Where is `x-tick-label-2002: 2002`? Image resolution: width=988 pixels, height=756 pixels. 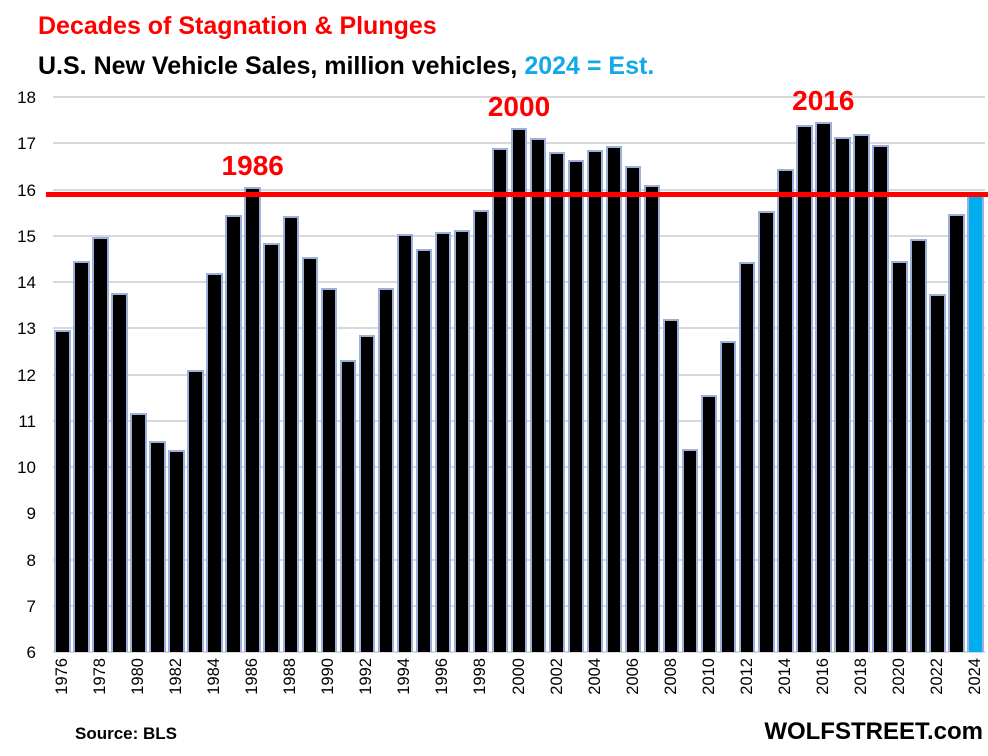
x-tick-label-2002: 2002 is located at coordinates (556, 676).